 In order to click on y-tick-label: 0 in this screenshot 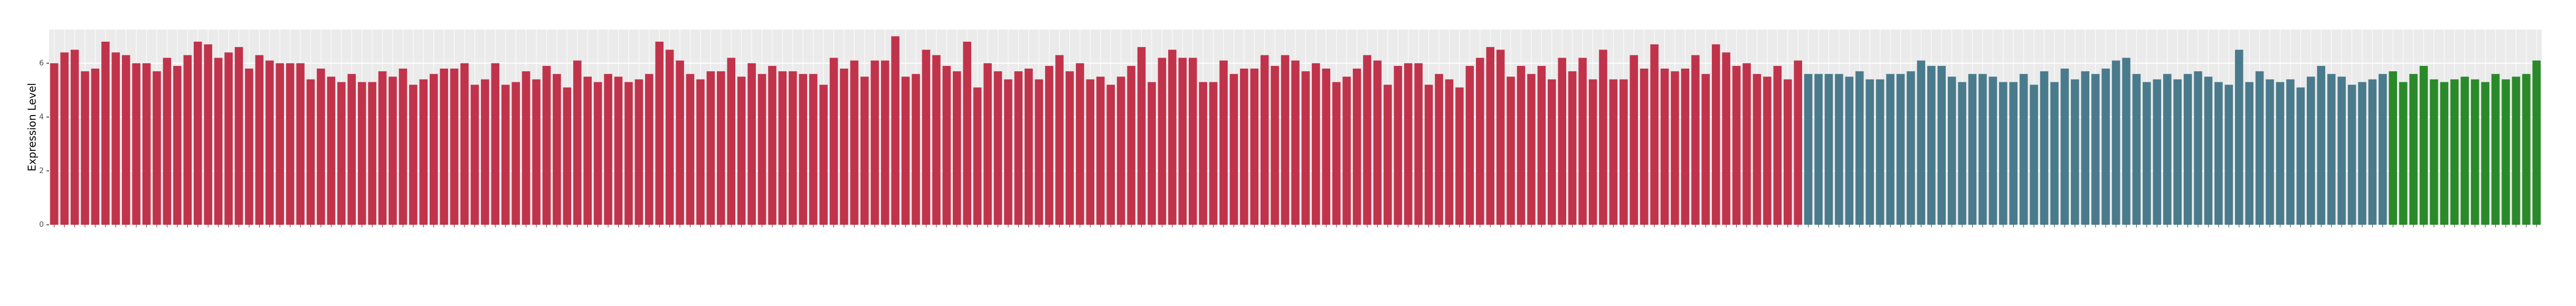, I will do `click(41, 225)`.